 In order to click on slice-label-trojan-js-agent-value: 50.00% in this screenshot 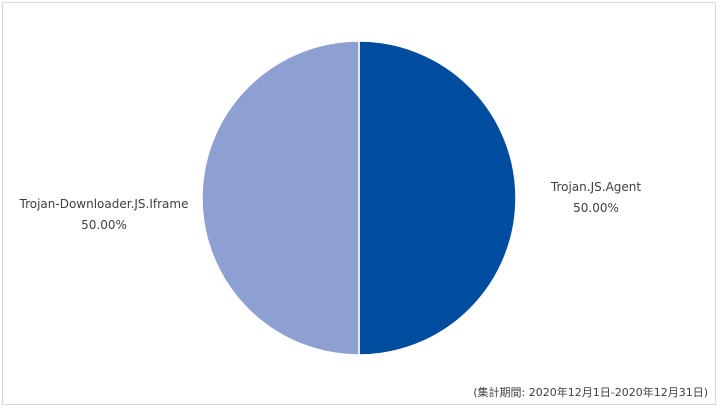, I will do `click(596, 208)`.